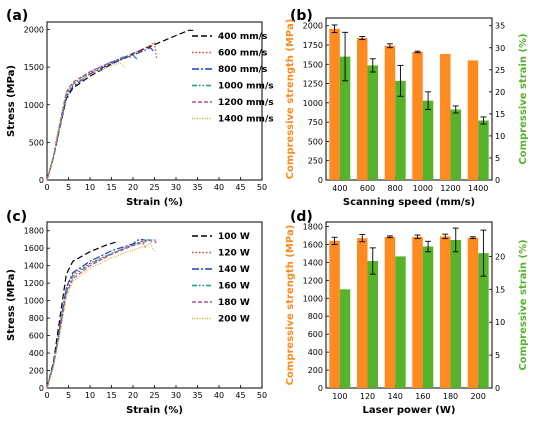 The image size is (550, 423). I want to click on x-tick-label: 180, so click(450, 396).